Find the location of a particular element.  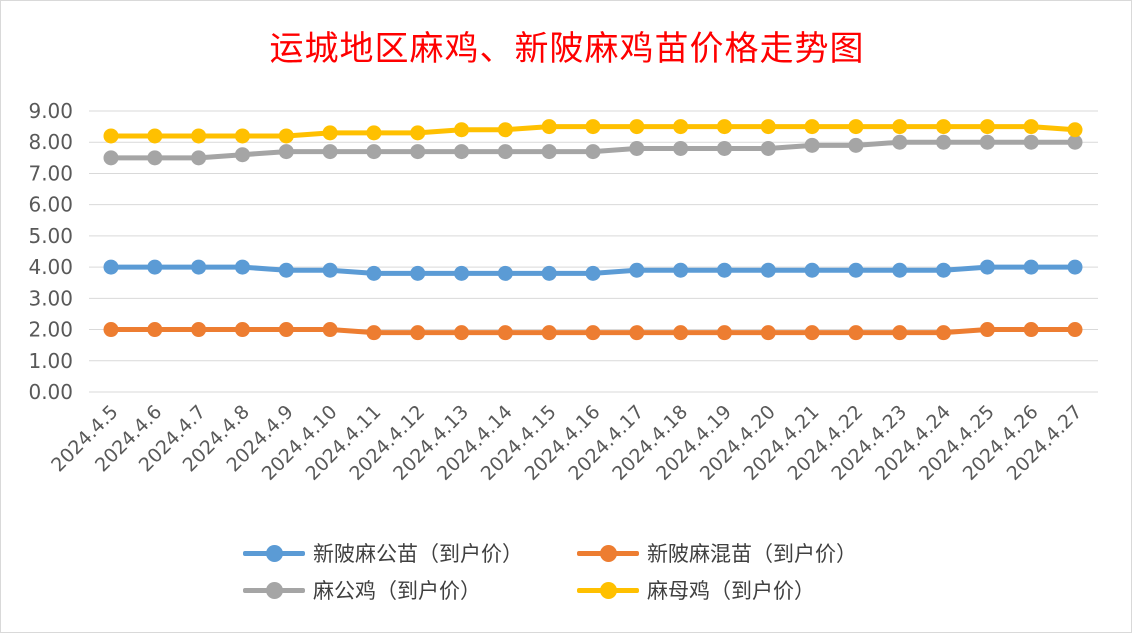

y-axis-ticks: 0.00 1.00 2.00 3.00 4.00 5.00 6.00 7.00 8.00 9.00 is located at coordinates (50, 251).